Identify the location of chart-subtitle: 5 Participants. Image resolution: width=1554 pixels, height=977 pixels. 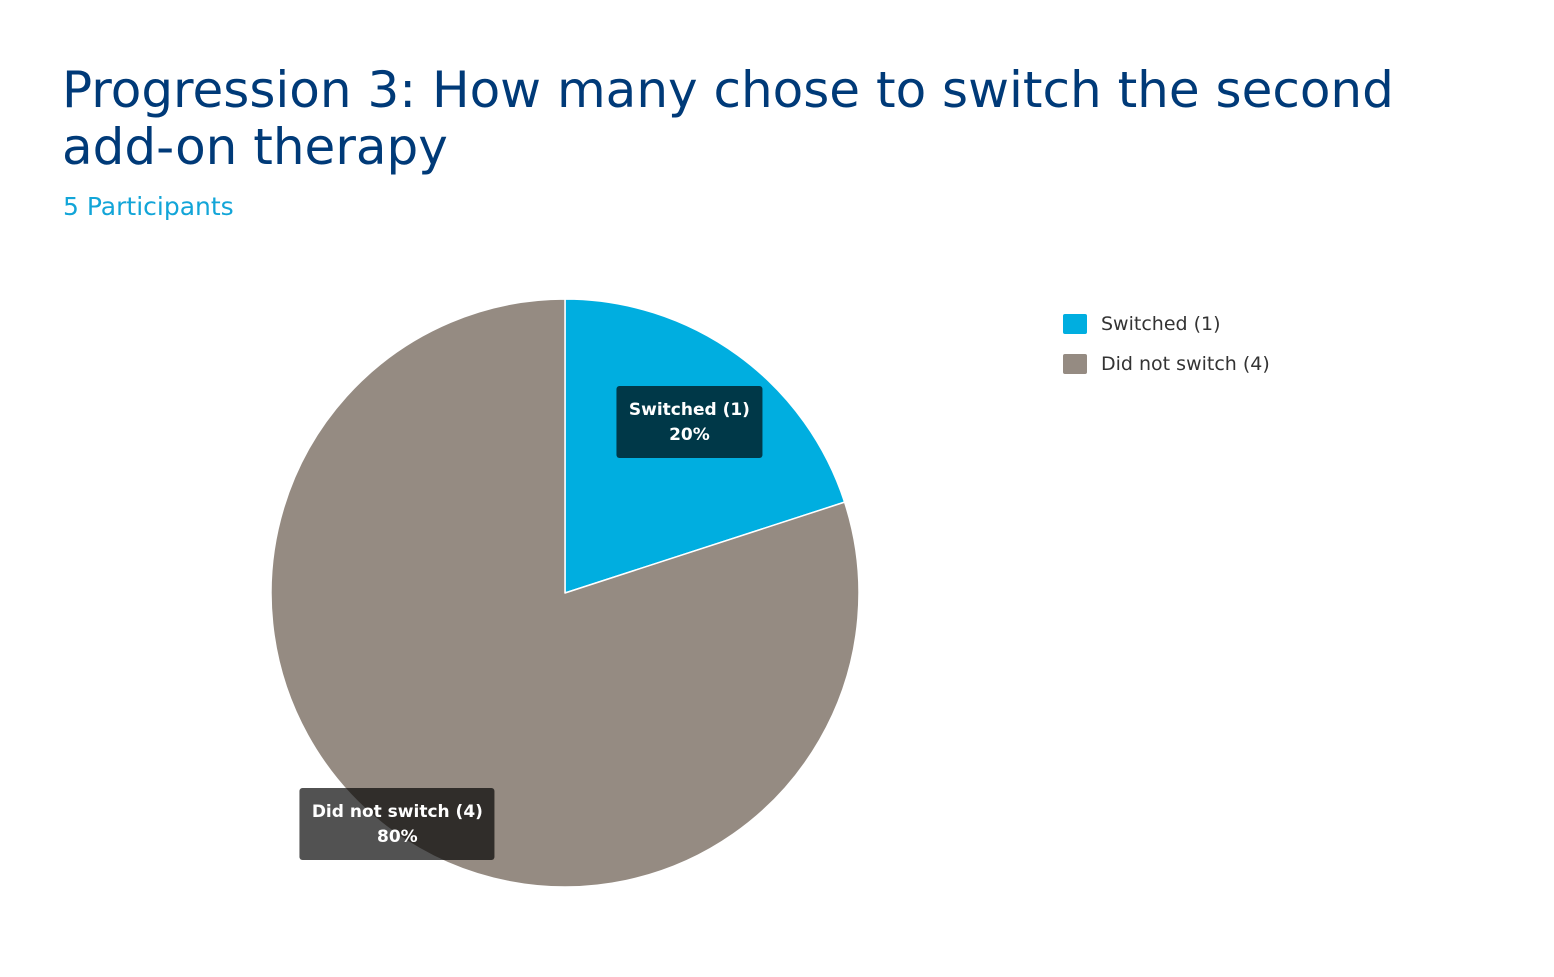
(148, 206).